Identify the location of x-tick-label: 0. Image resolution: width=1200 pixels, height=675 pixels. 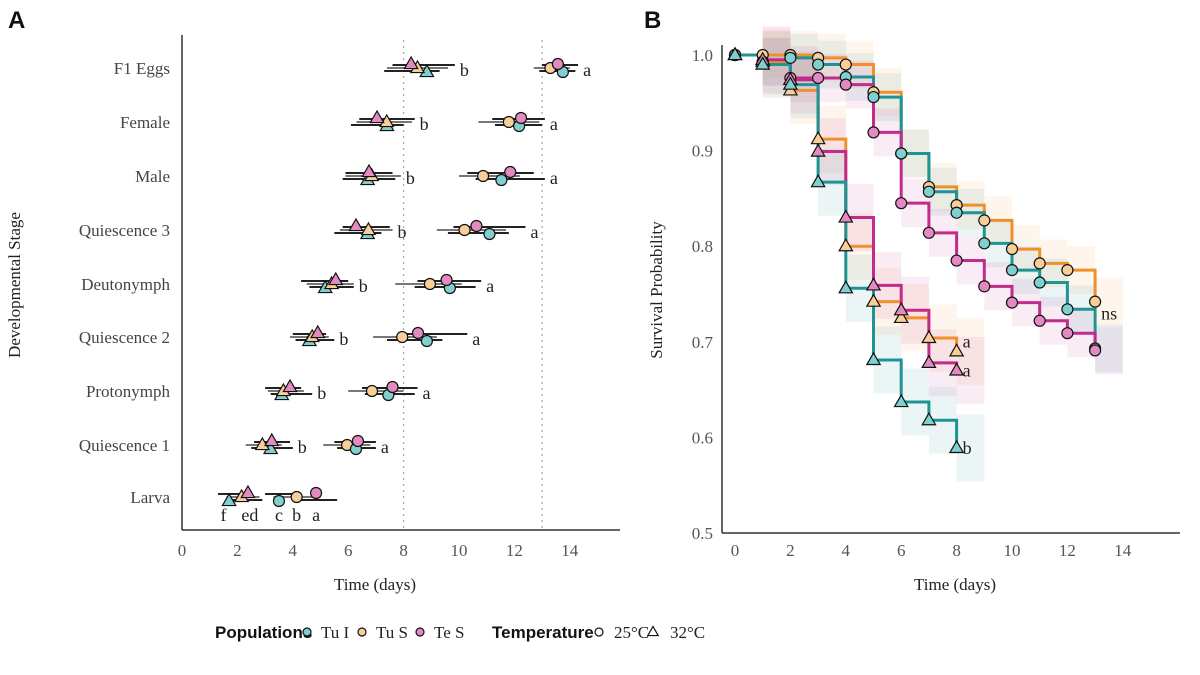
(735, 550).